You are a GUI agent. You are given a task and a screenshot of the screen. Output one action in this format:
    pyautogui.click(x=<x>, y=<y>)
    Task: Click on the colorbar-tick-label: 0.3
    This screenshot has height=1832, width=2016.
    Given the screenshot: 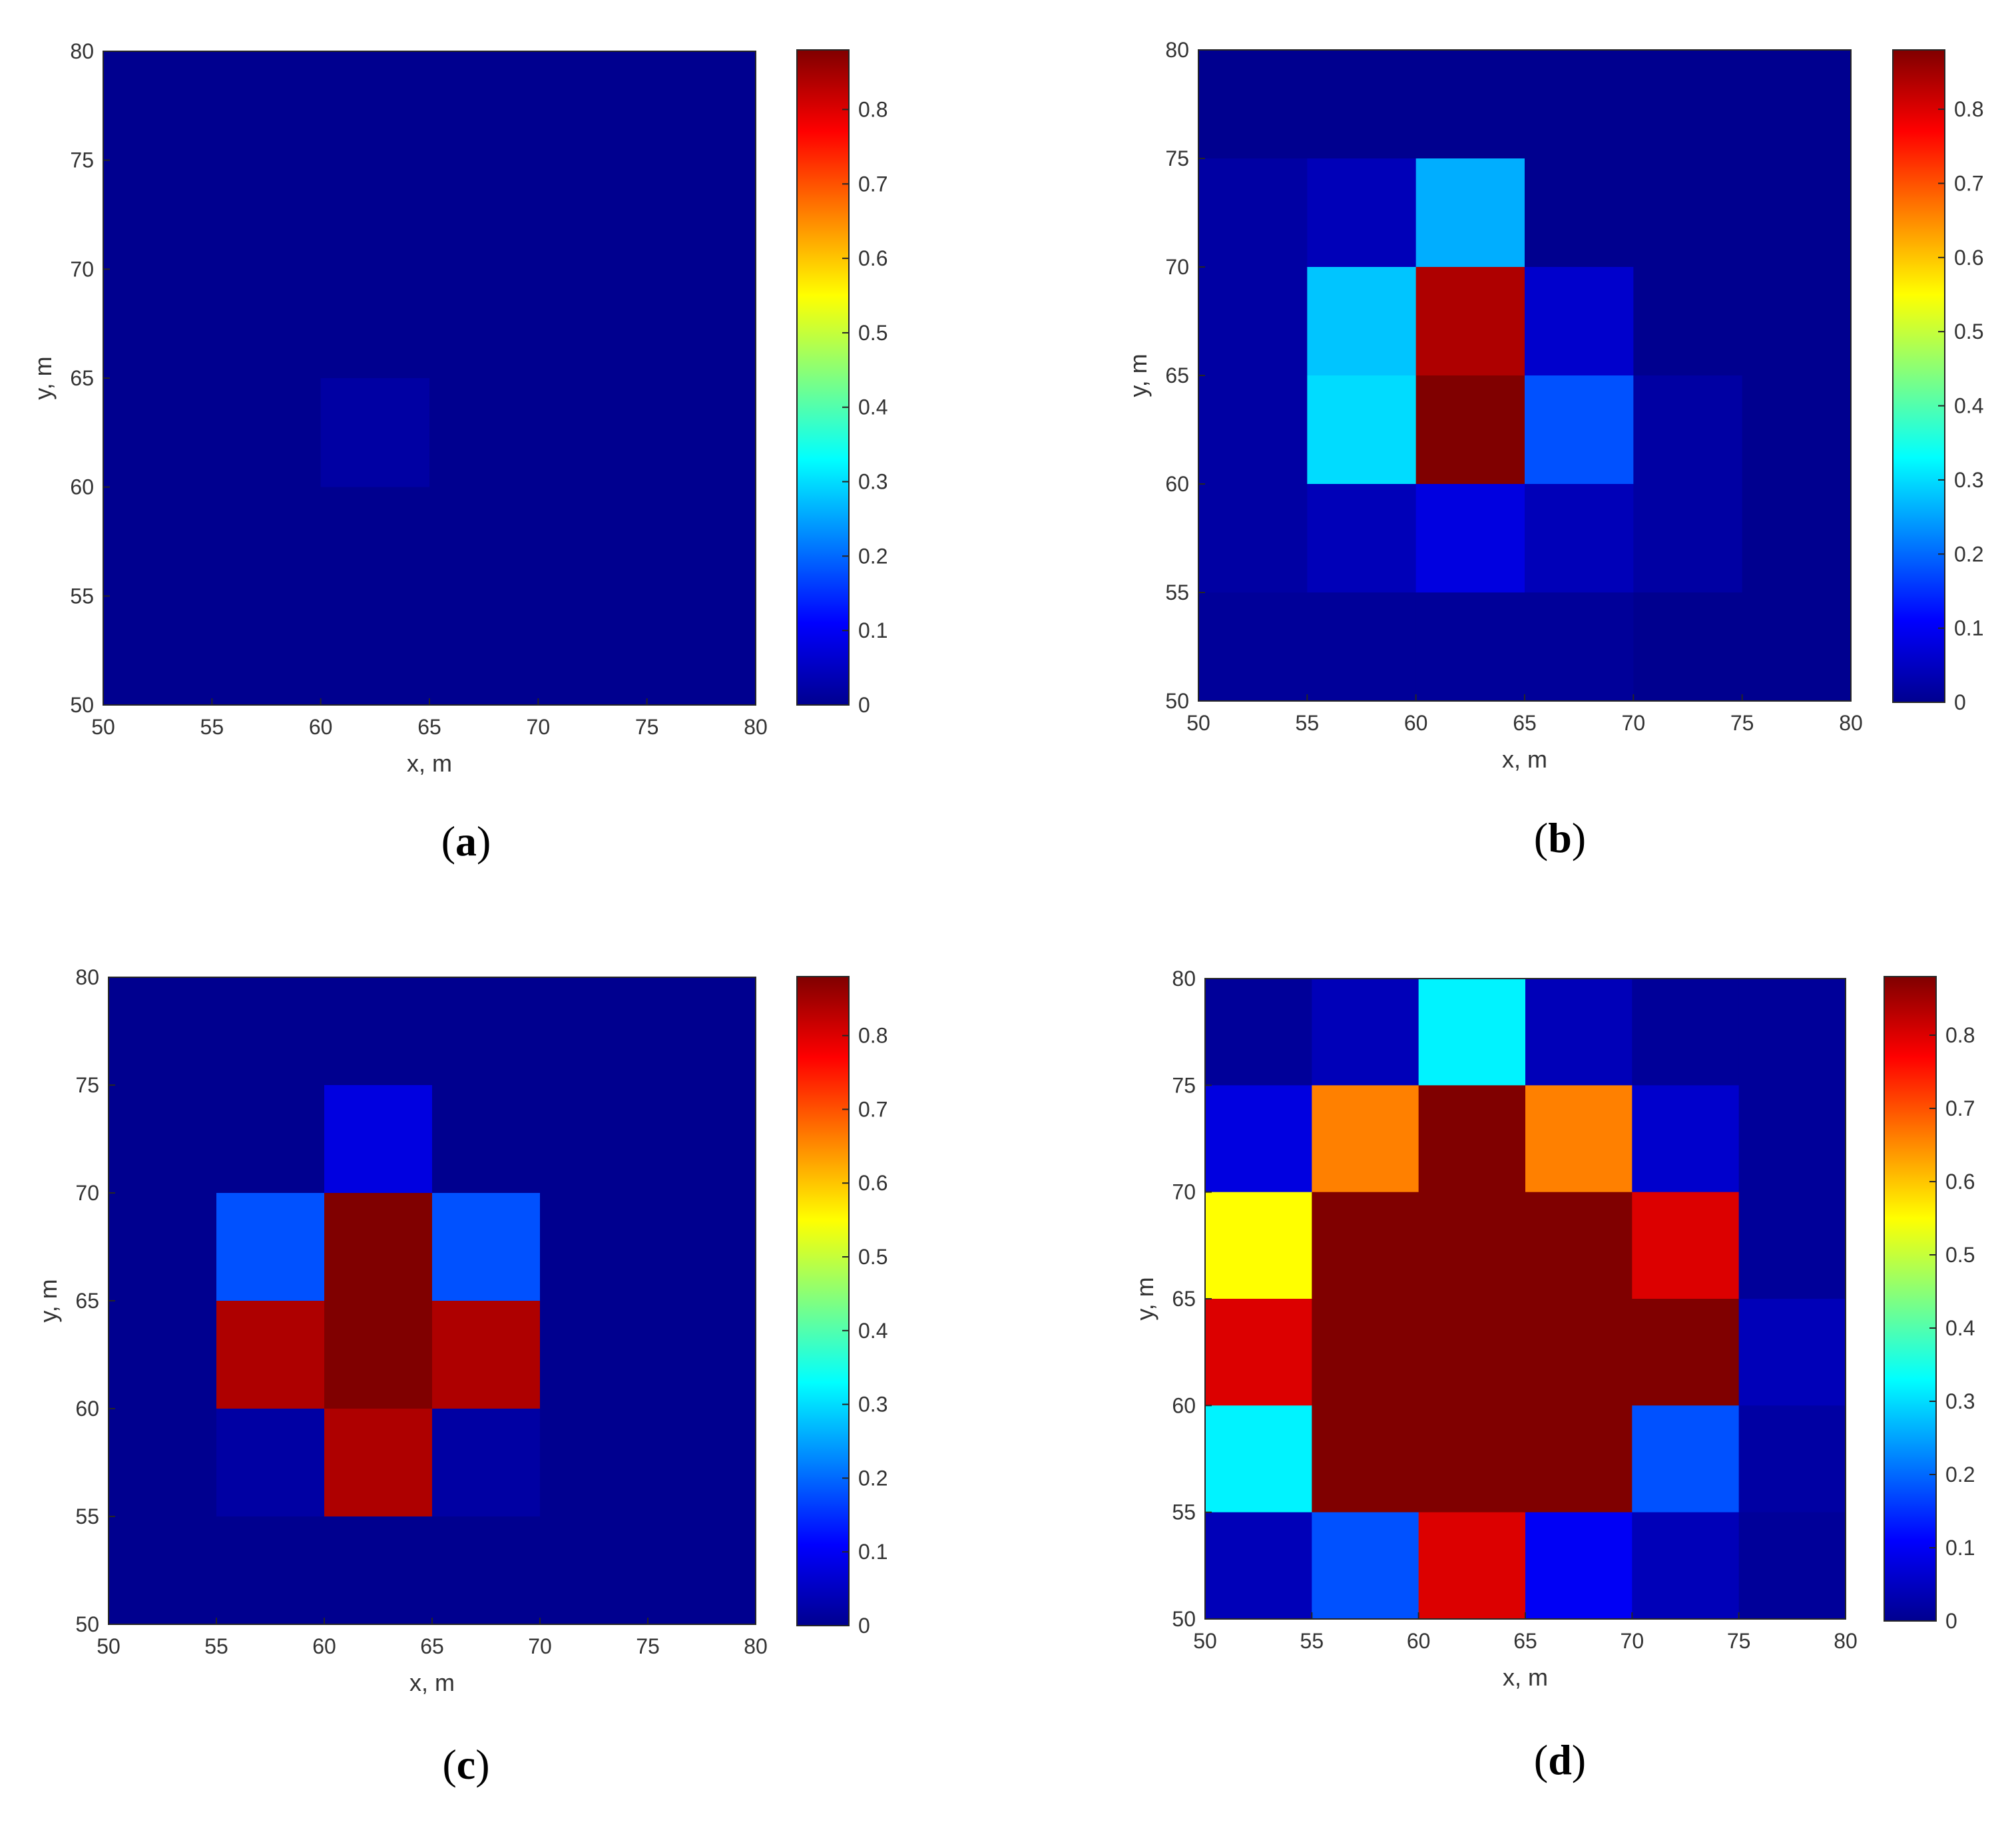 What is the action you would take?
    pyautogui.click(x=872, y=1405)
    